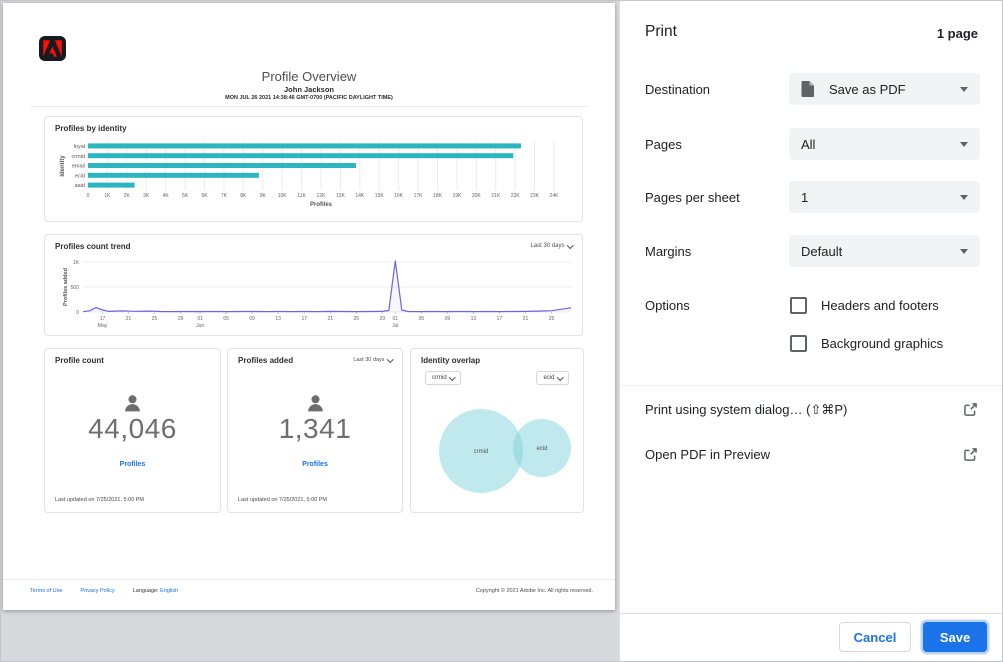  What do you see at coordinates (46, 591) in the screenshot?
I see `terms-of-use-link: Terms of Use` at bounding box center [46, 591].